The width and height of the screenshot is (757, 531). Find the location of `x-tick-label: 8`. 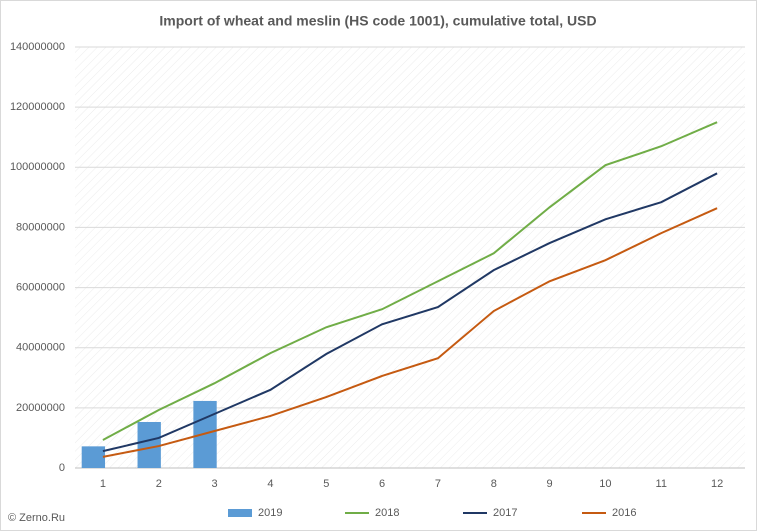

x-tick-label: 8 is located at coordinates (494, 484).